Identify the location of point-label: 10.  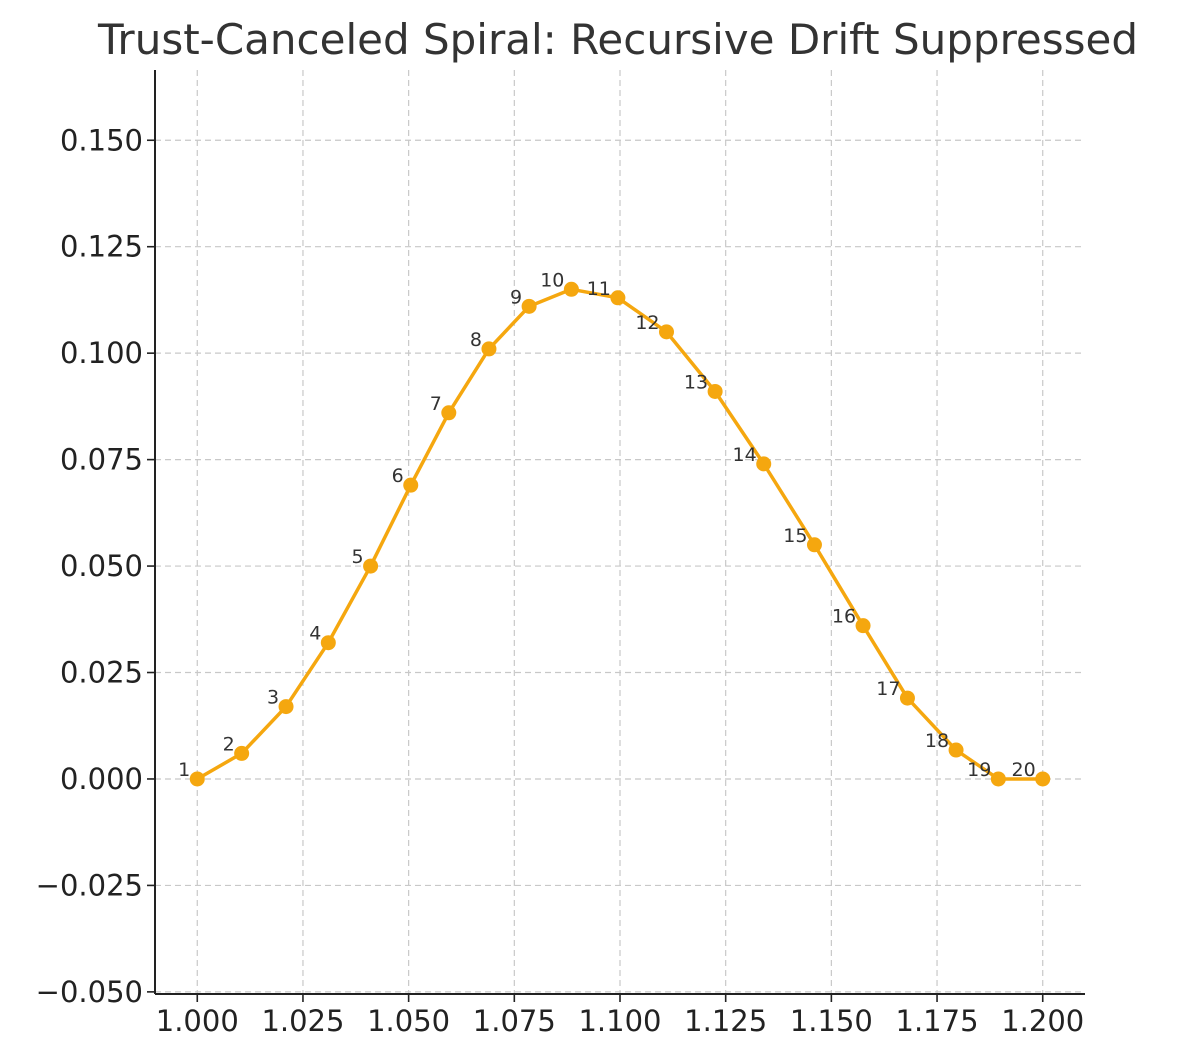
(552, 280).